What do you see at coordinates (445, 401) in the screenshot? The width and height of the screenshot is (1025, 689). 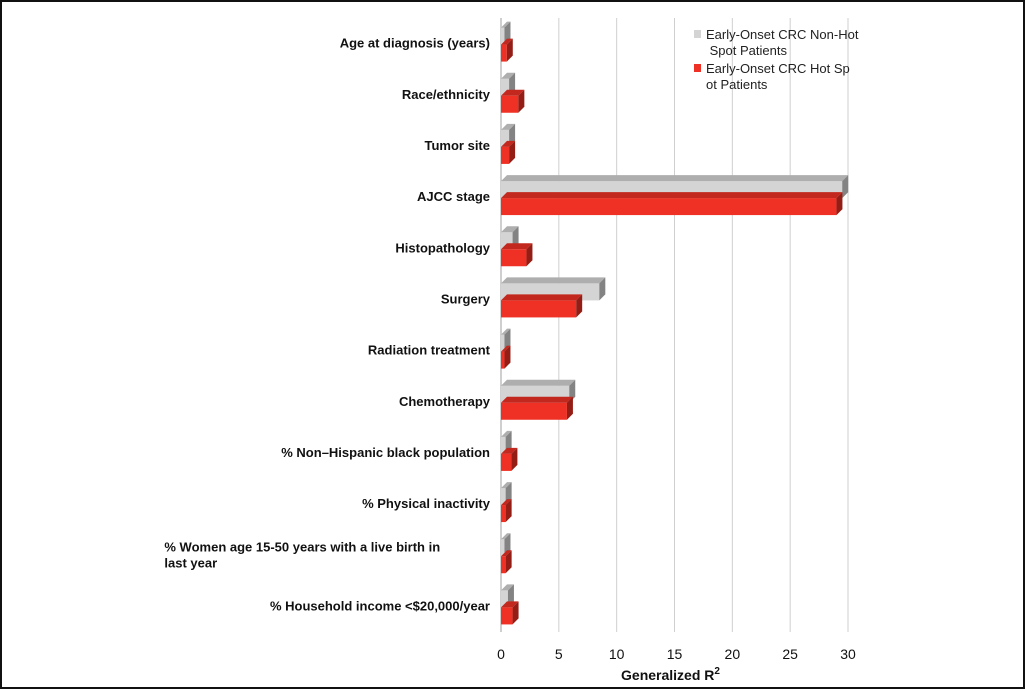 I see `category-label: Chemotherapy` at bounding box center [445, 401].